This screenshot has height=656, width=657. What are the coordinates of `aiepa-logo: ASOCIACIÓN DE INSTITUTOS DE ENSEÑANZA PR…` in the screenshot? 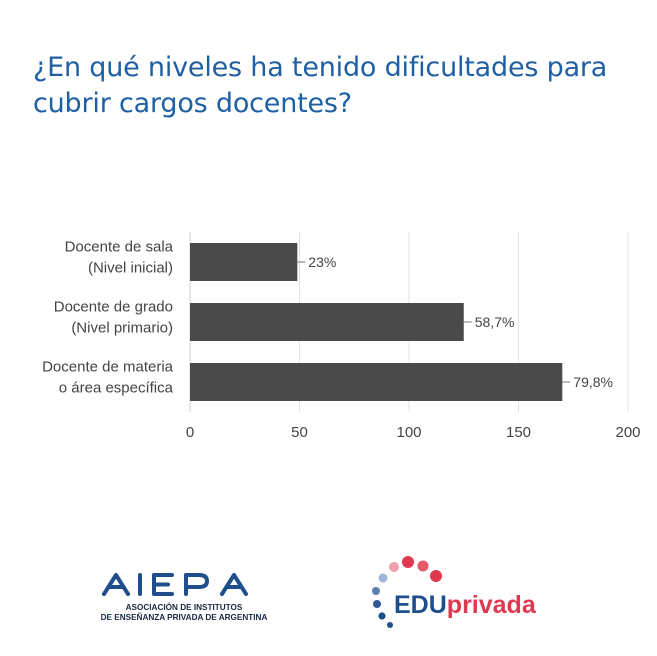 It's located at (184, 597).